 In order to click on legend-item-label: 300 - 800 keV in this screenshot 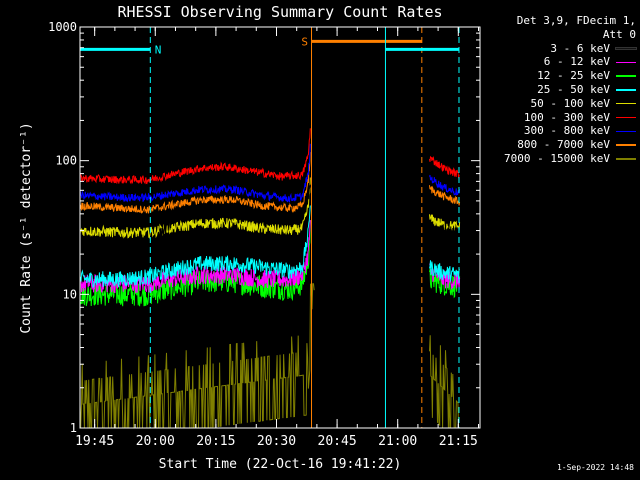, I will do `click(566, 131)`.